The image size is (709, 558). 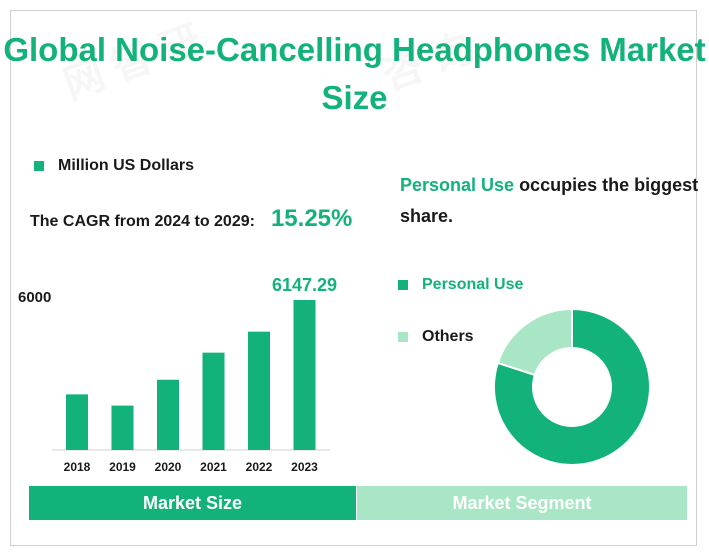 What do you see at coordinates (311, 218) in the screenshot?
I see `cagr-value: 15.25%` at bounding box center [311, 218].